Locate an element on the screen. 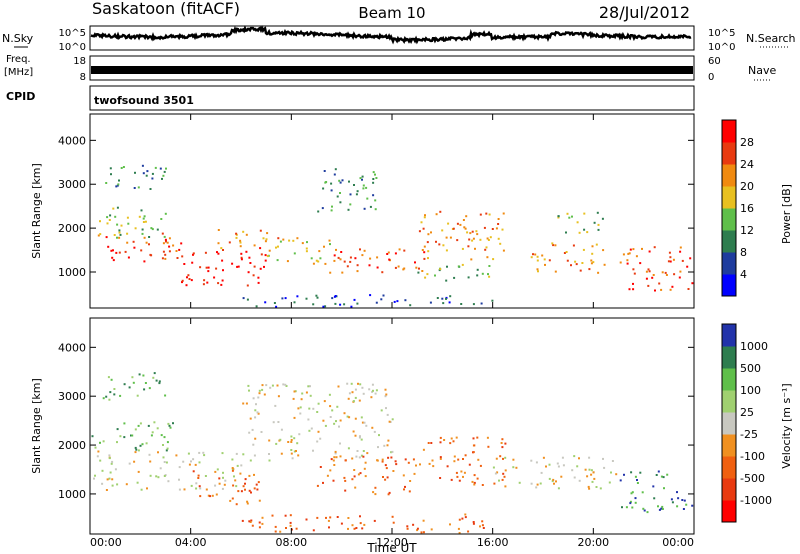  colorbar-tick-label: 20 is located at coordinates (747, 186).